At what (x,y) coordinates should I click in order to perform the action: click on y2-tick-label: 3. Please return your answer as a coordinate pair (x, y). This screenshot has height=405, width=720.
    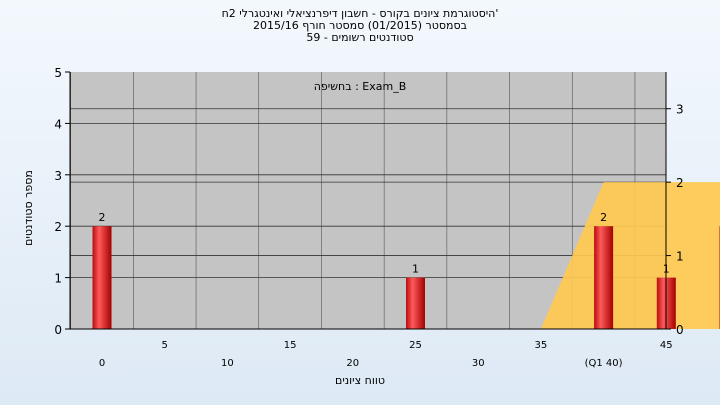
    Looking at the image, I should click on (680, 110).